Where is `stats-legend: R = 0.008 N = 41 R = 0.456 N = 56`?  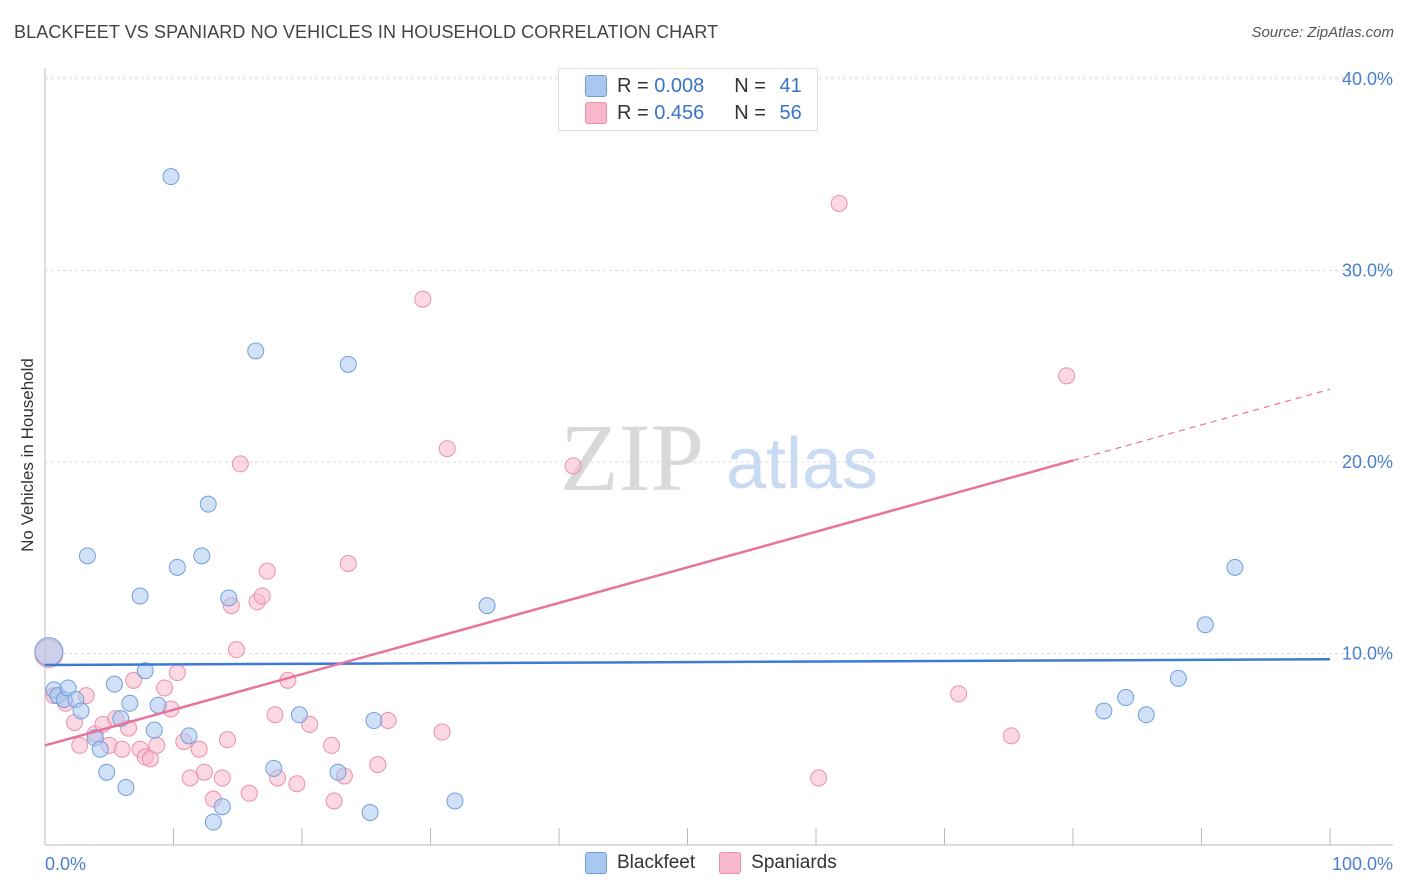
stats-legend: R = 0.008 N = 41 R = 0.456 N = 56 is located at coordinates (688, 99).